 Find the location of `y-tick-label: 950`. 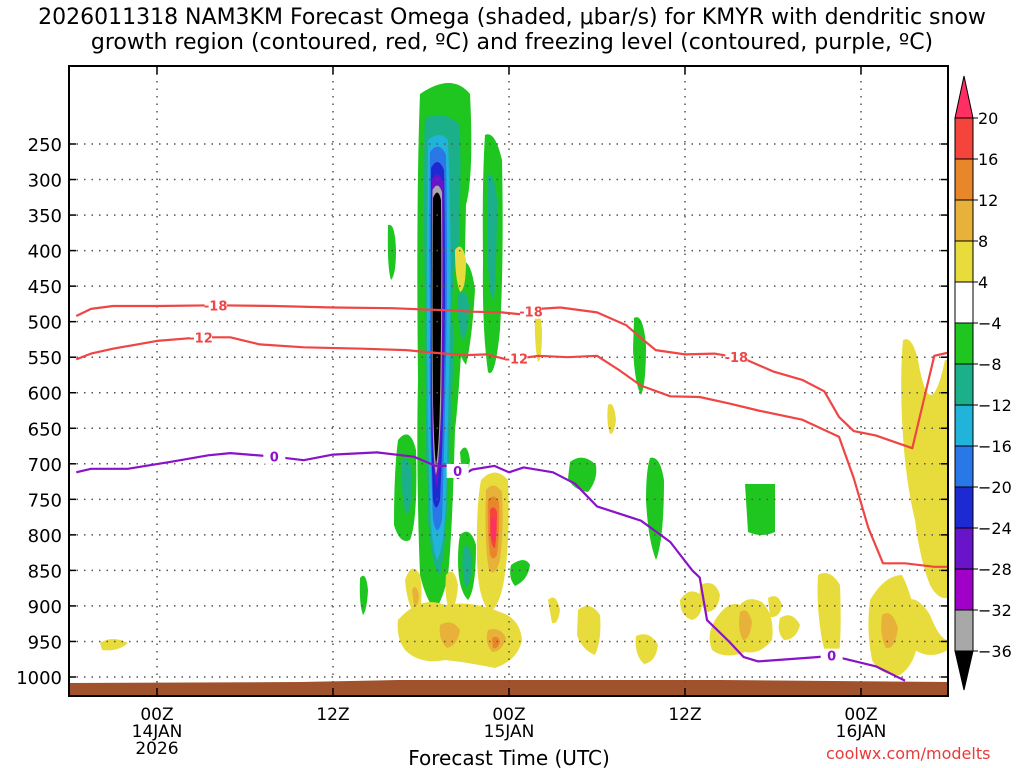

y-tick-label: 950 is located at coordinates (45, 642).